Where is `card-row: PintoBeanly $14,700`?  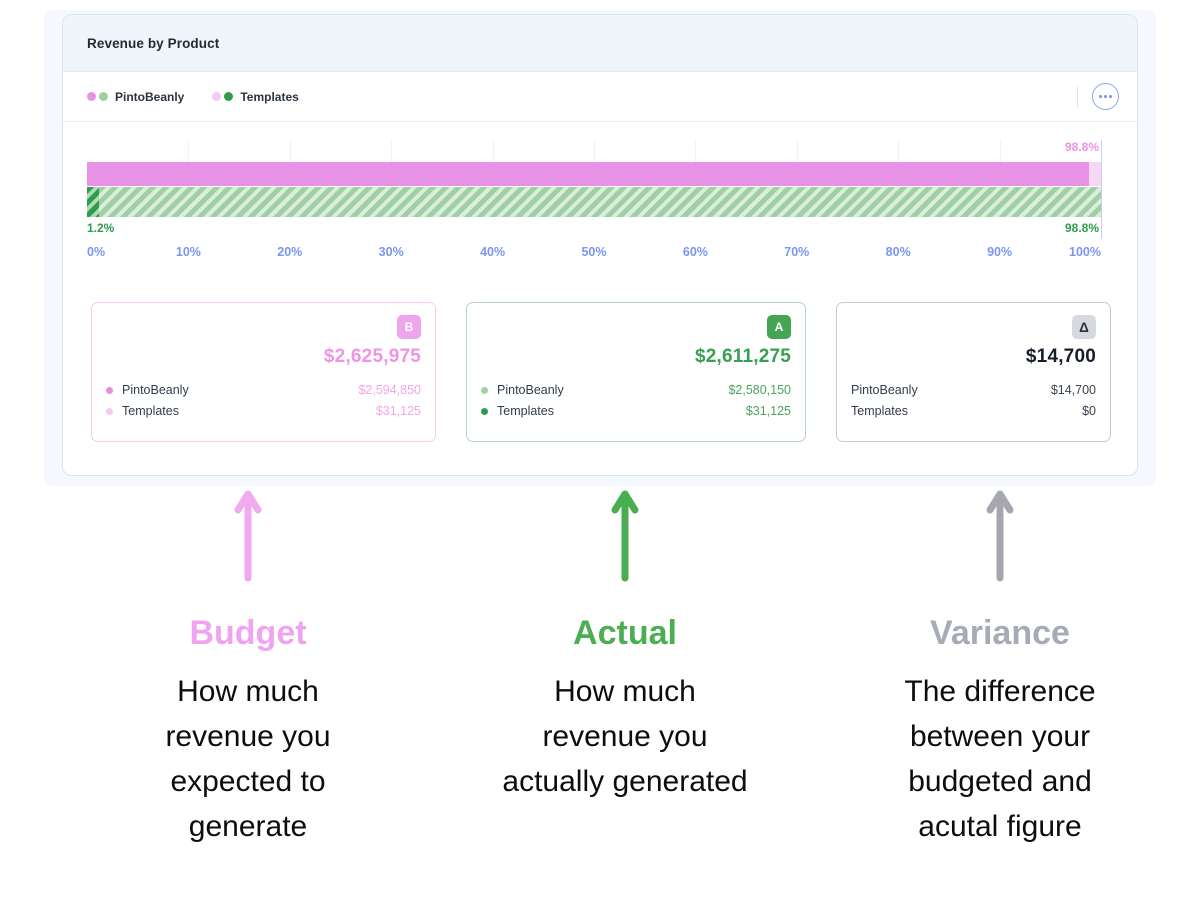 card-row: PintoBeanly $14,700 is located at coordinates (973, 390).